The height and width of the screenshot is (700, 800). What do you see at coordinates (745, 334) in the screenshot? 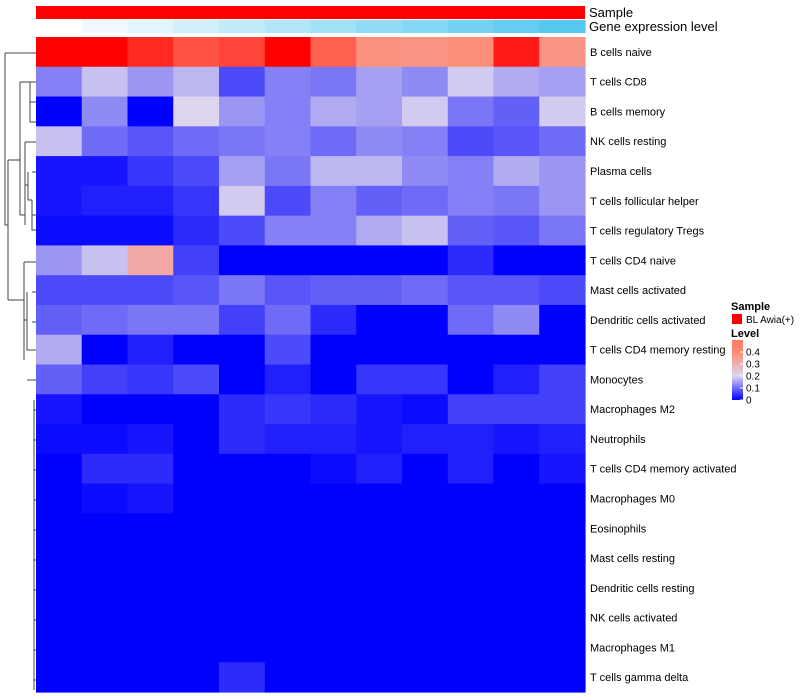
I see `legend-level-title: Level` at bounding box center [745, 334].